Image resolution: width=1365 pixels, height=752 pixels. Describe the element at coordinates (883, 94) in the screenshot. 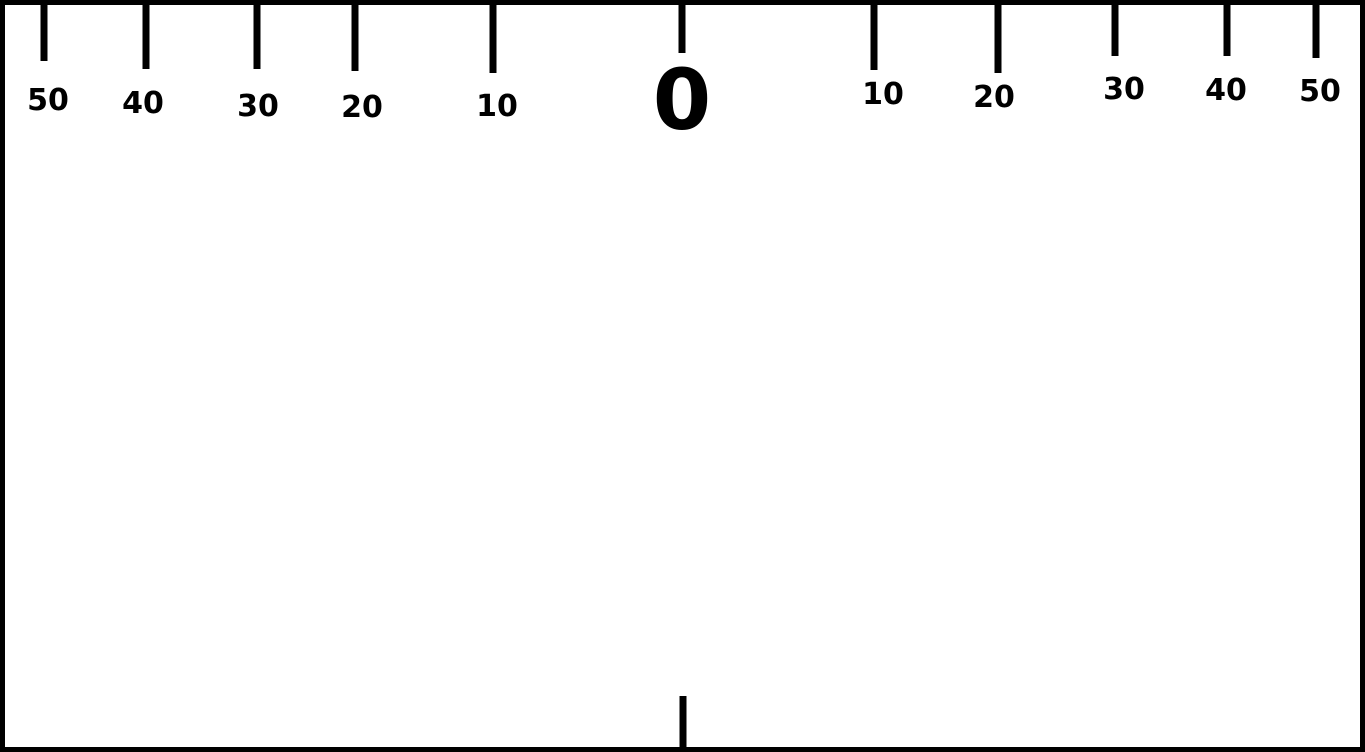

I see `tick-label-right-10: 10` at that location.